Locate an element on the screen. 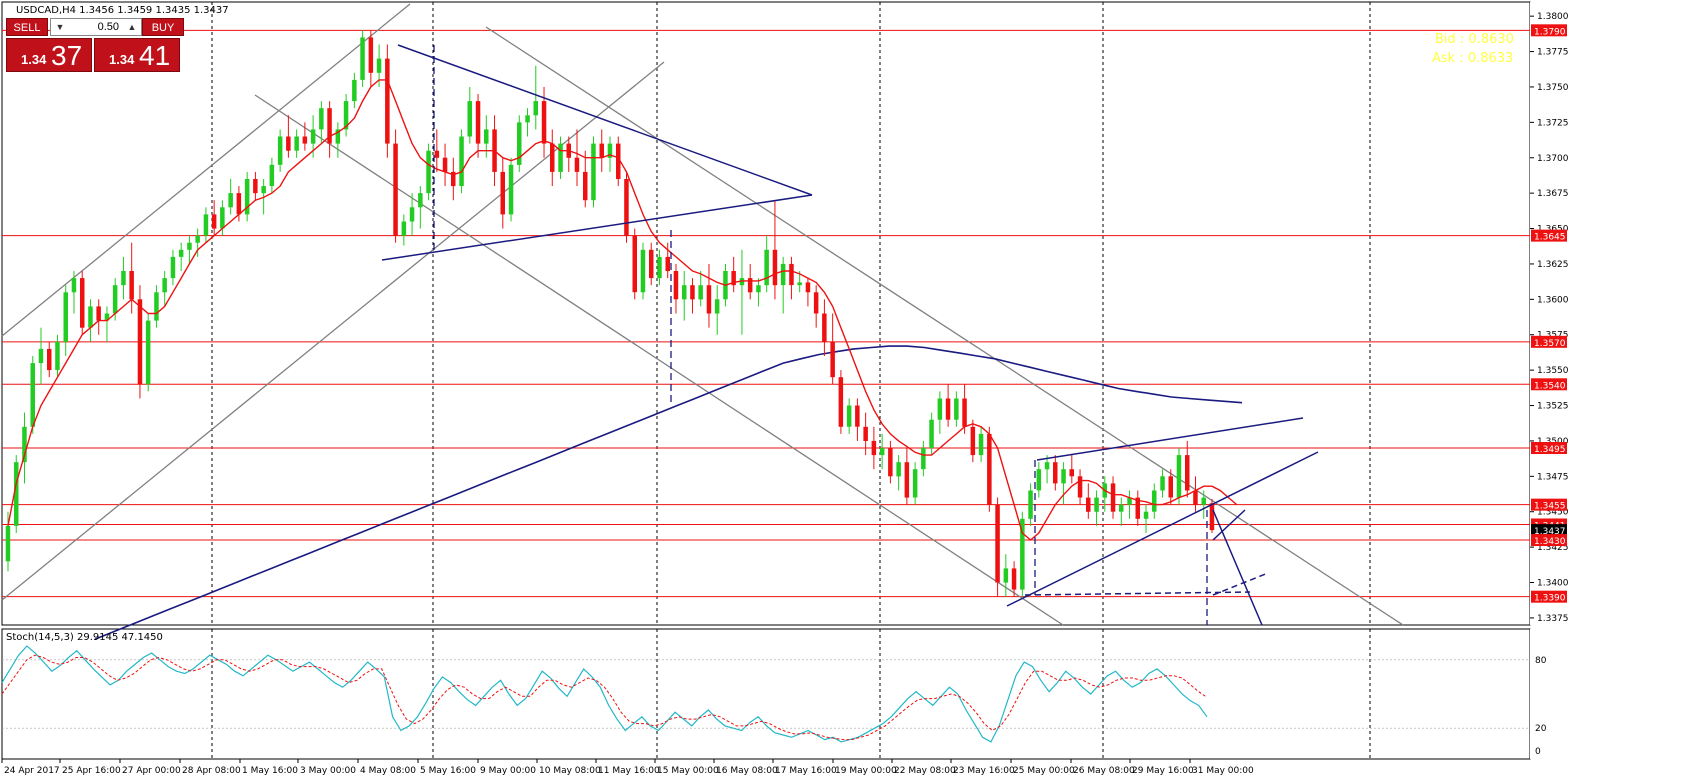 The width and height of the screenshot is (1688, 784). sell-quote: 1.34 37 is located at coordinates (49, 55).